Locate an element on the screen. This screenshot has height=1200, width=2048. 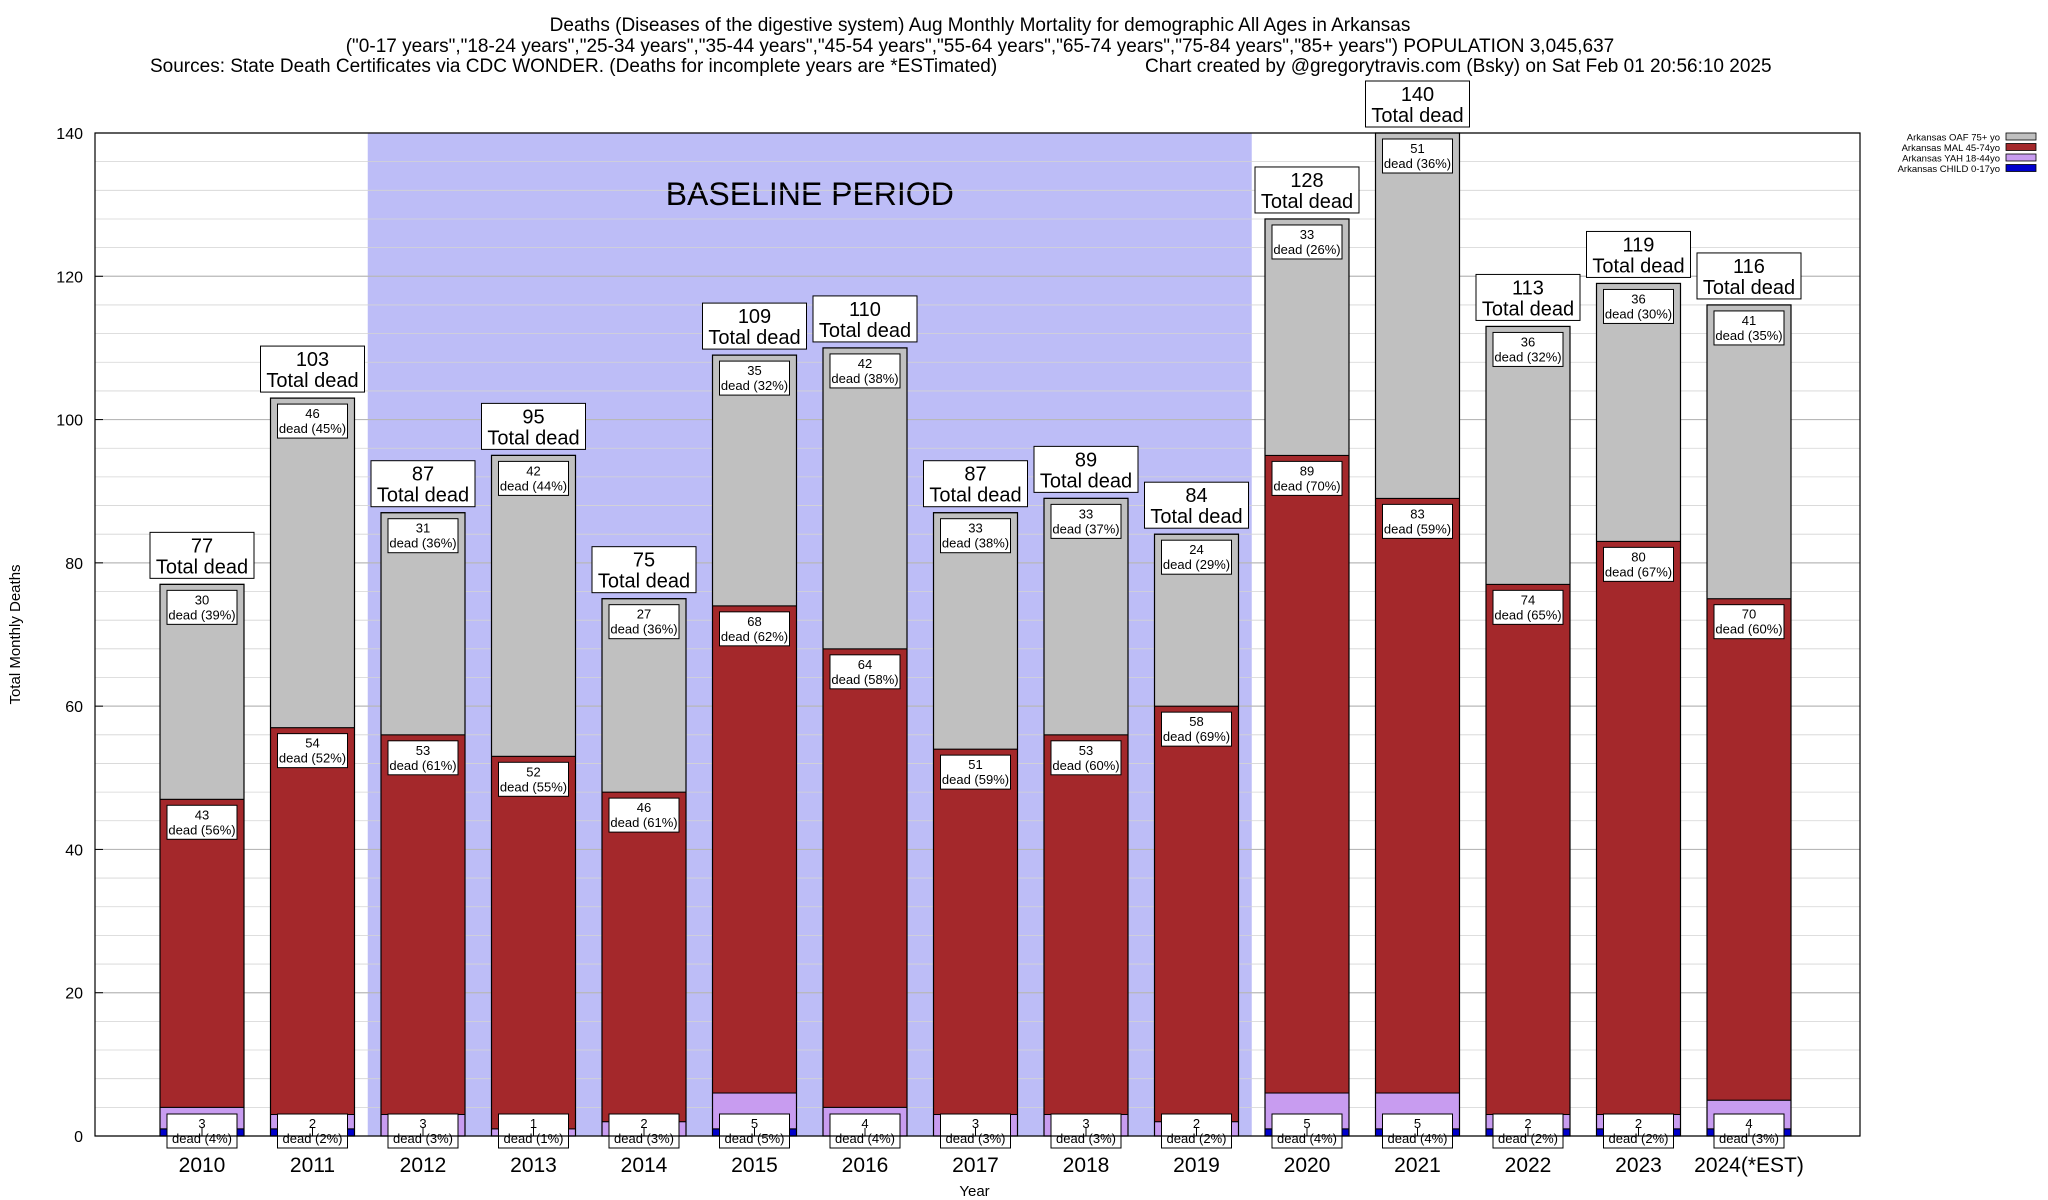
baseline-period-label: BASELINE PERIOD is located at coordinates (810, 194).